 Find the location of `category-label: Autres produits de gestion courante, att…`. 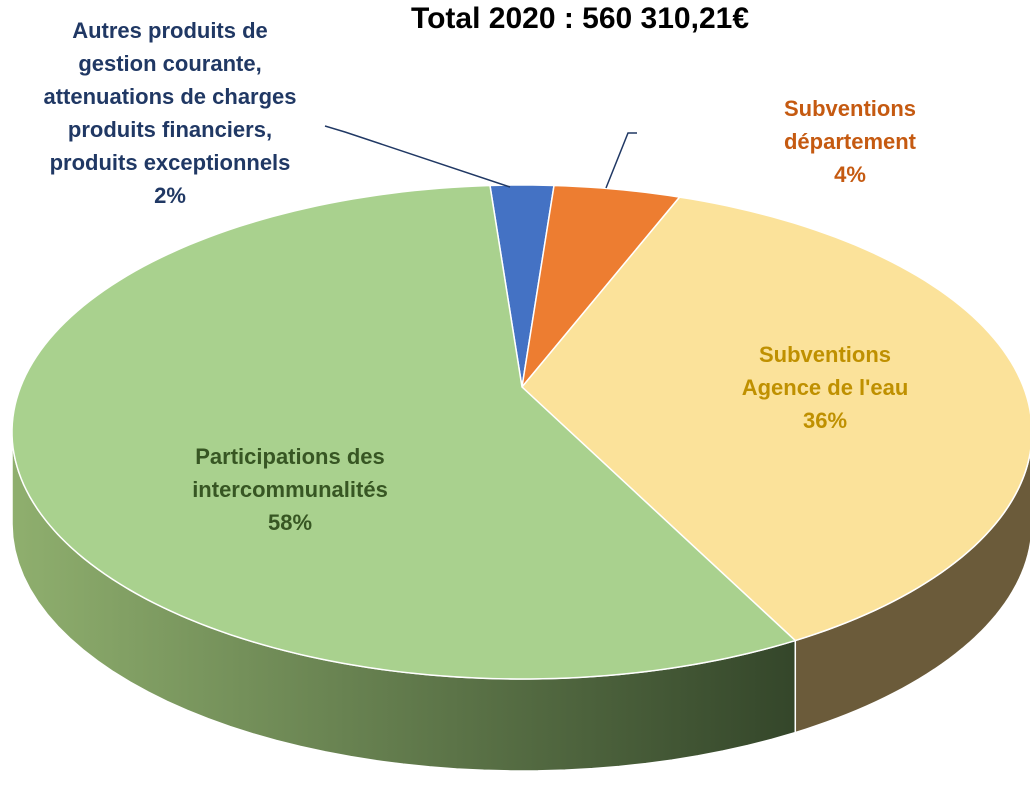

category-label: Autres produits de gestion courante, att… is located at coordinates (170, 96).